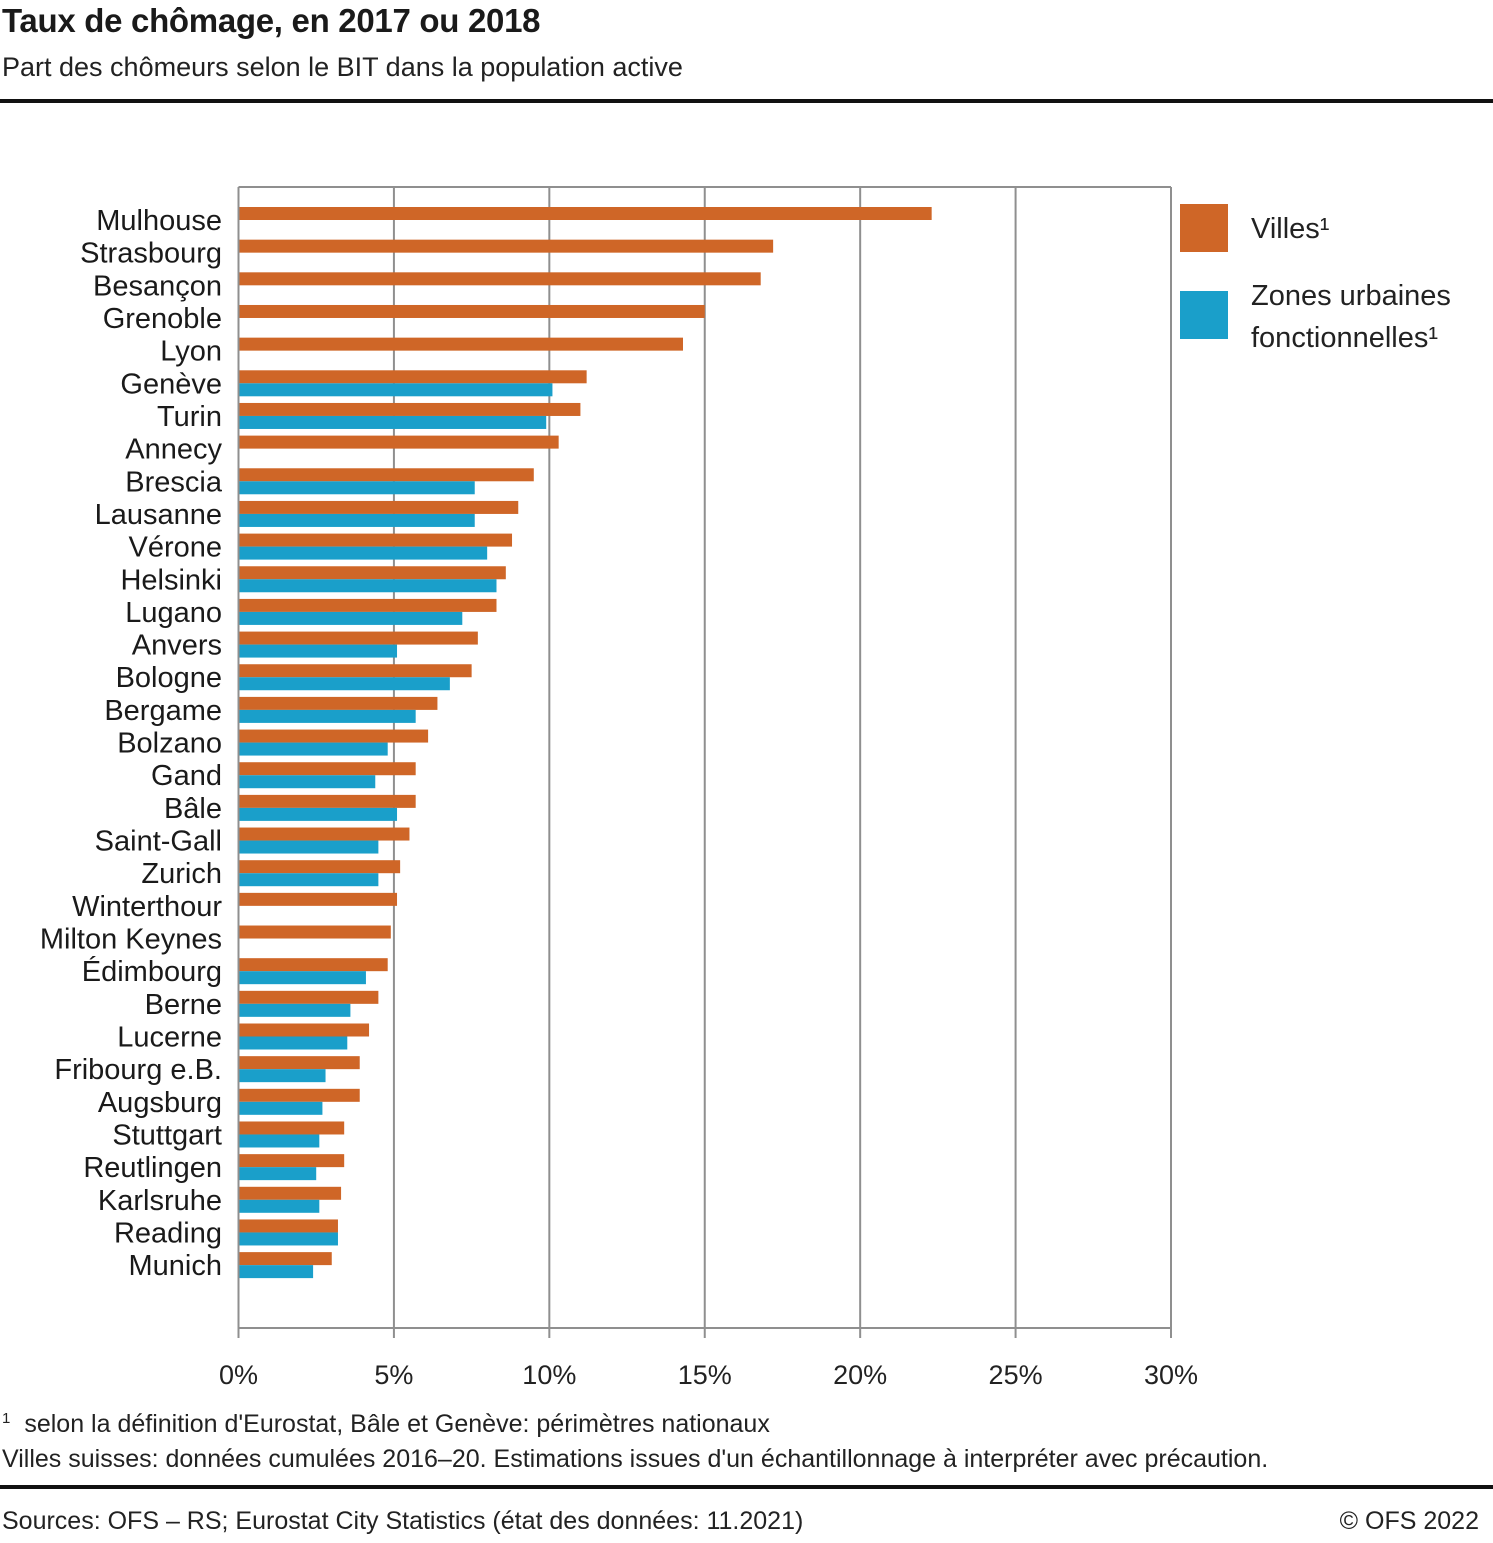  I want to click on category-label: Reading, so click(168, 1233).